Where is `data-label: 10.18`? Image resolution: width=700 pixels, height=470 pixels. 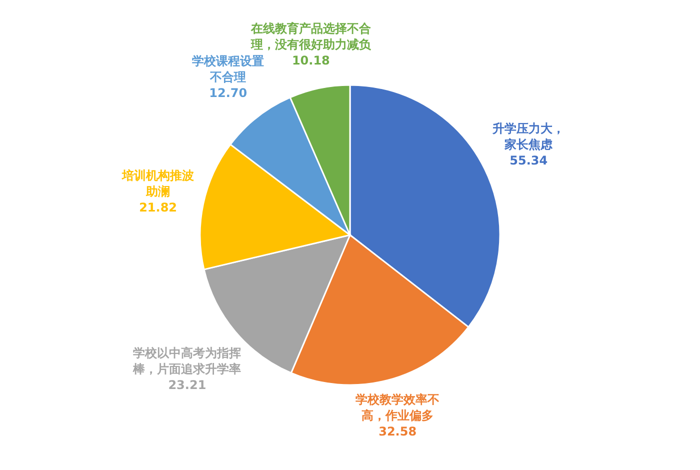
data-label: 10.18 is located at coordinates (311, 60).